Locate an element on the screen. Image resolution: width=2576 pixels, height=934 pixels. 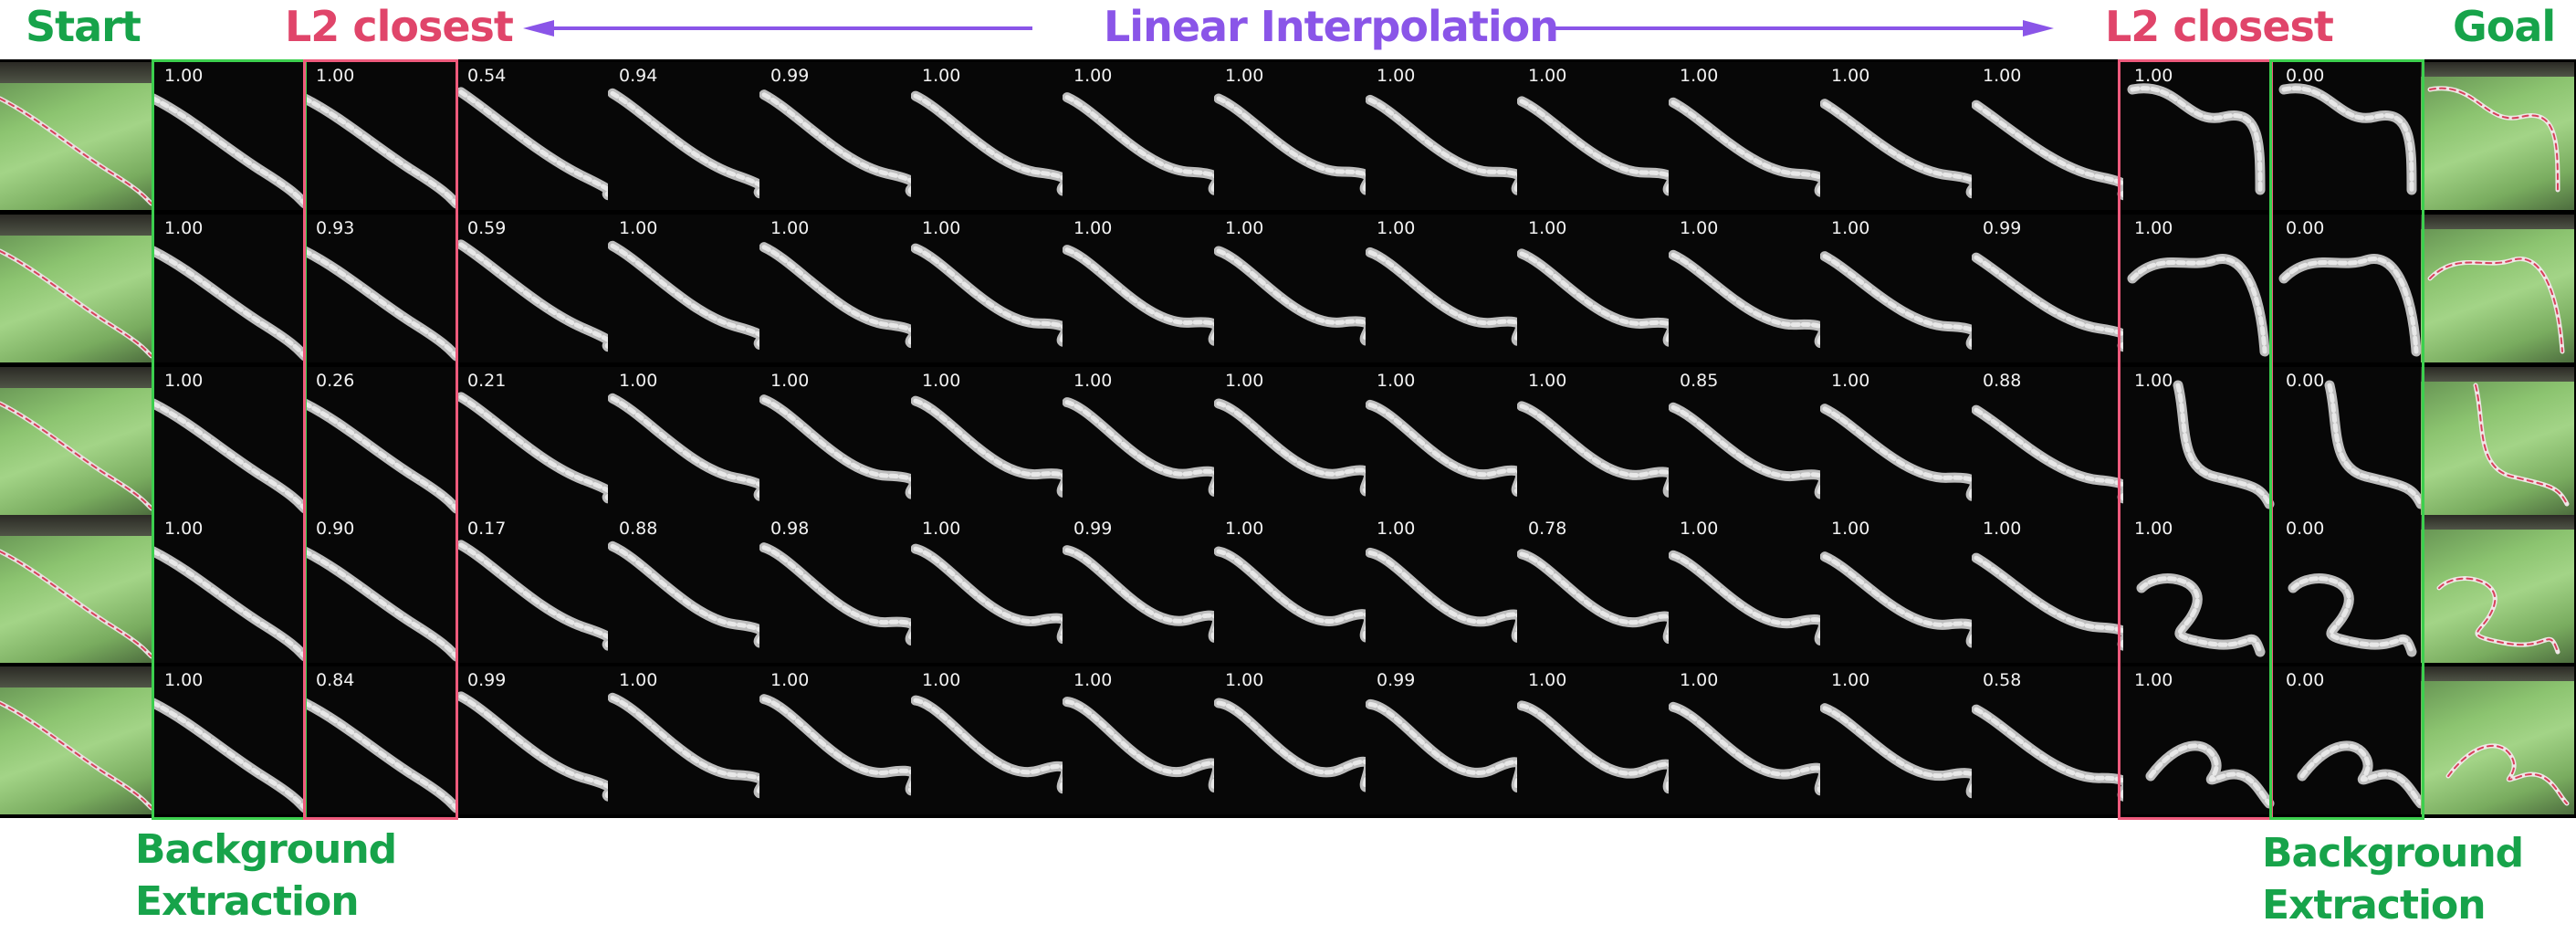
interpolation-cell: 0.54 is located at coordinates (532, 136).